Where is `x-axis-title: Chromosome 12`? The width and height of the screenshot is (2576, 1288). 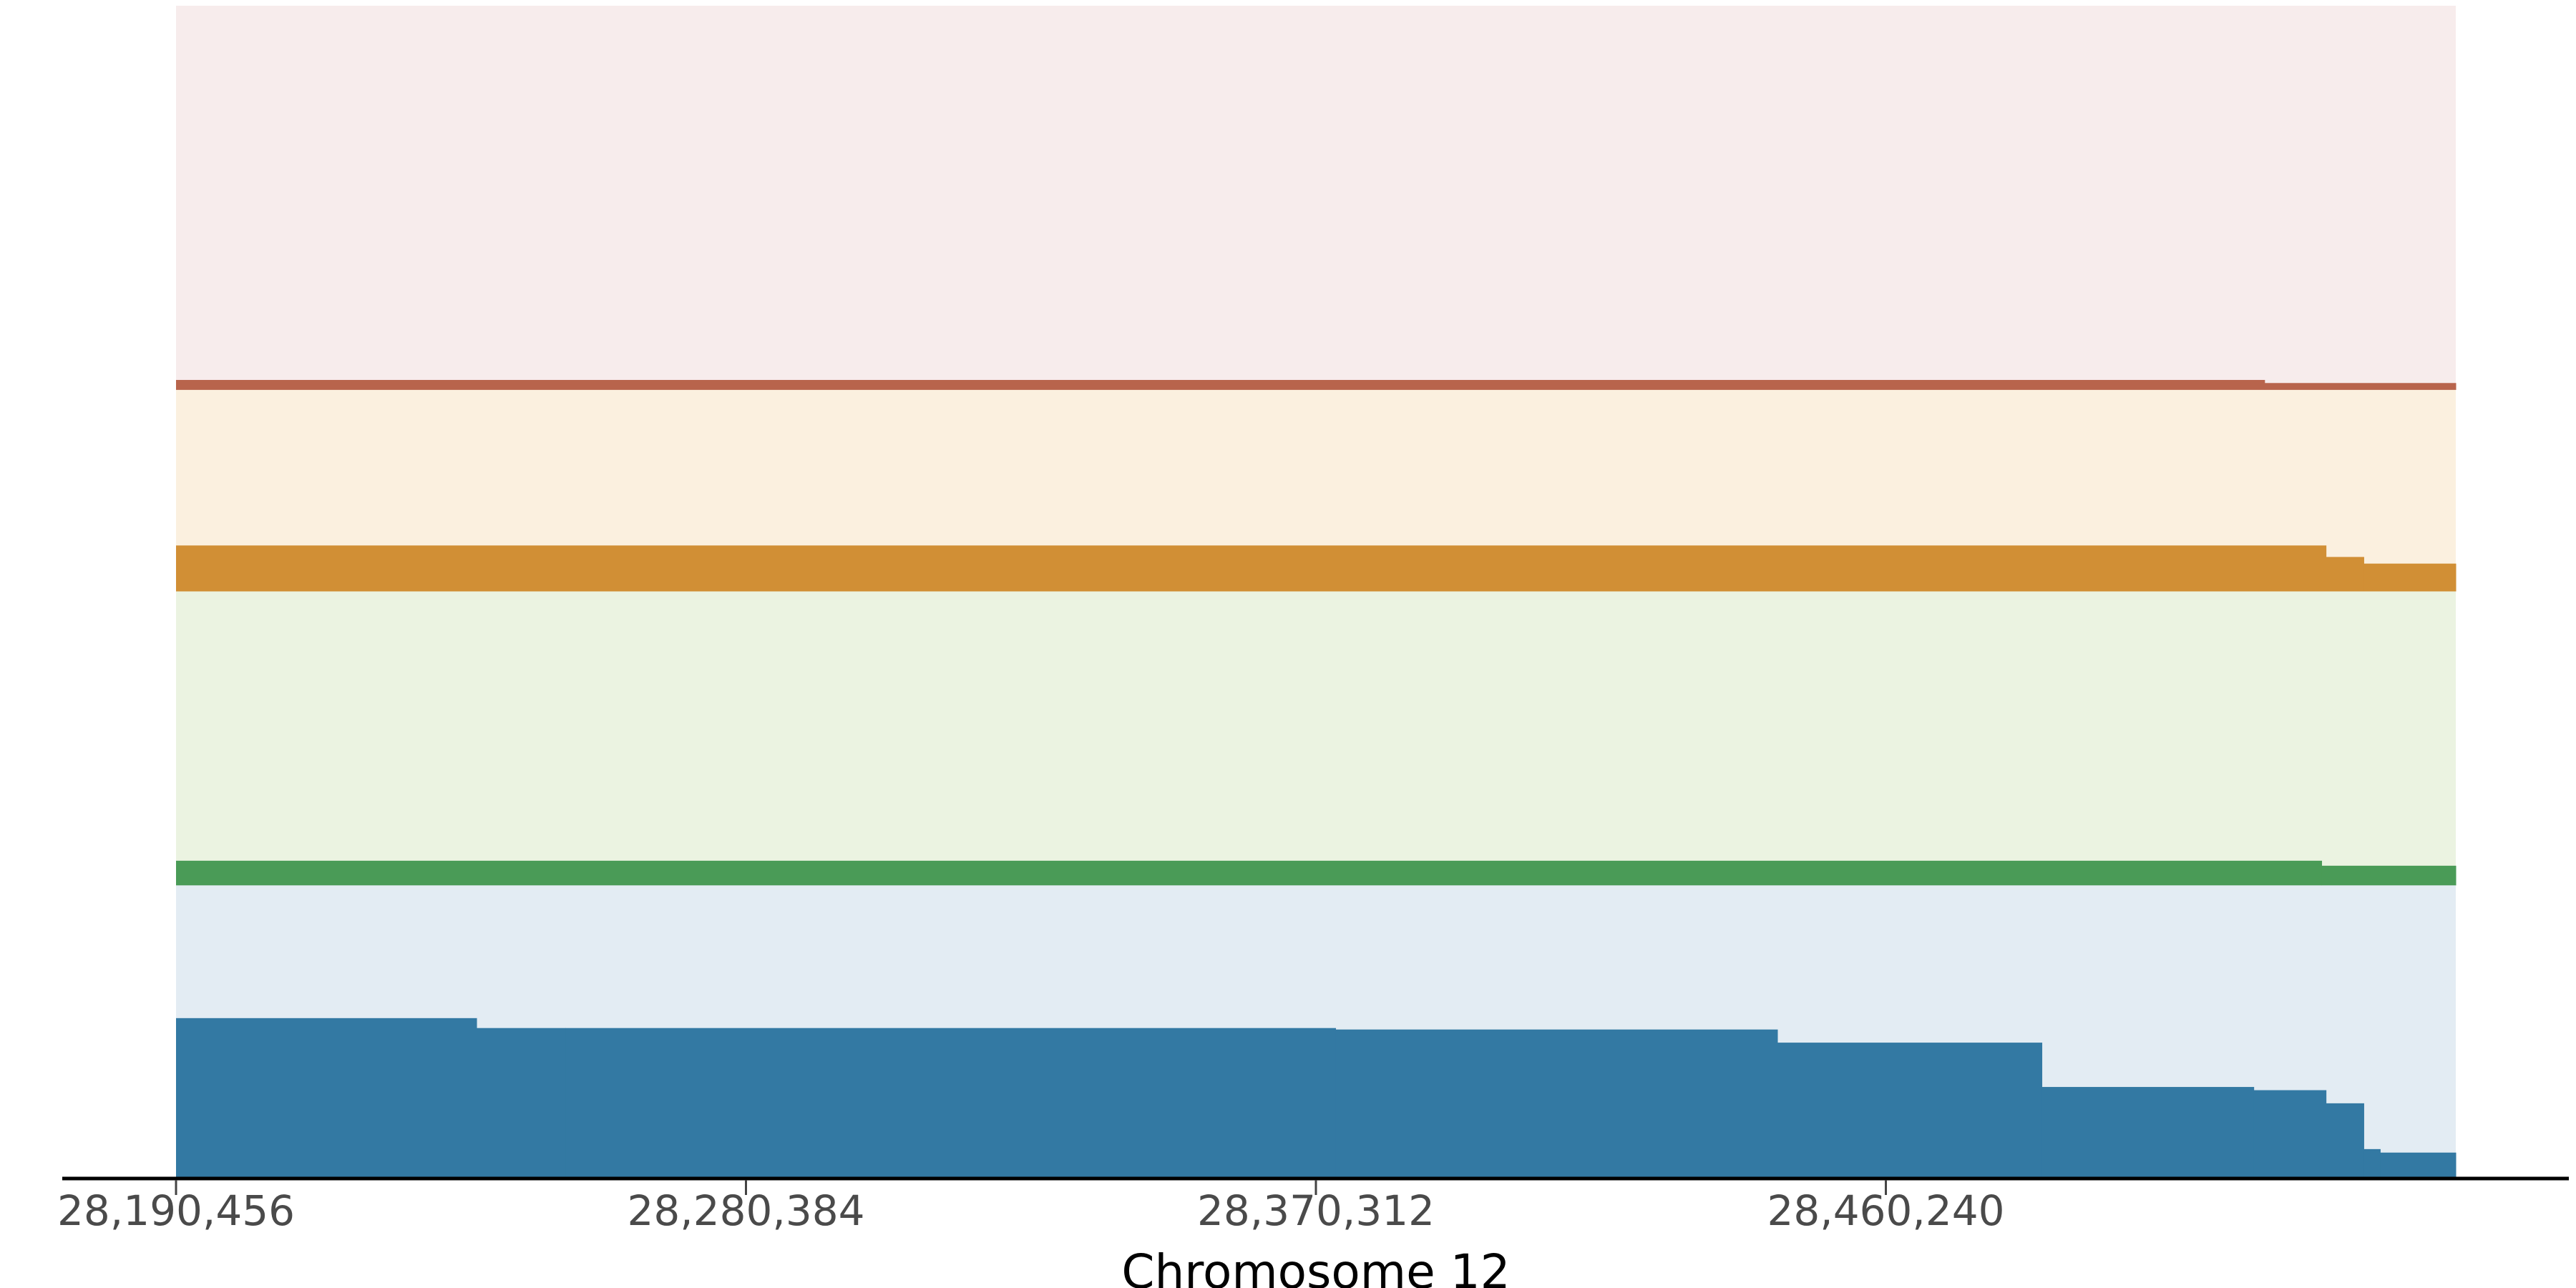 x-axis-title: Chromosome 12 is located at coordinates (1315, 1266).